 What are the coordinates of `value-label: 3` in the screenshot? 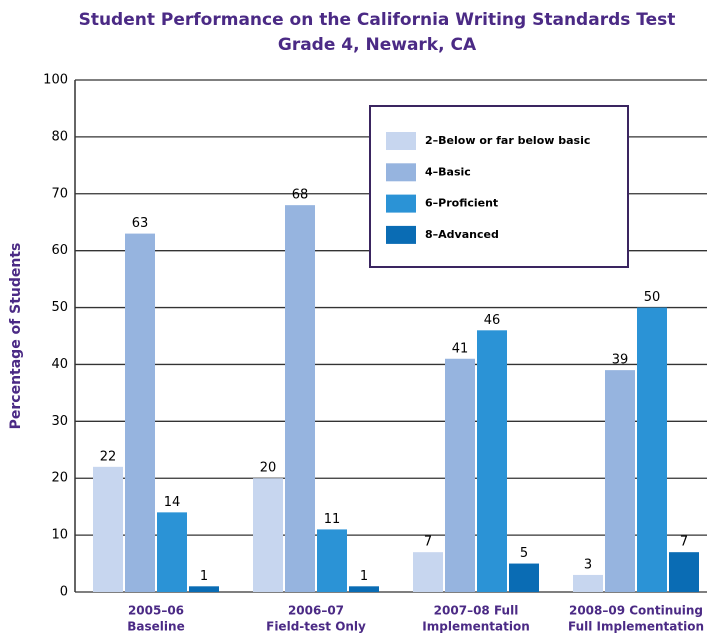 It's located at (588, 564).